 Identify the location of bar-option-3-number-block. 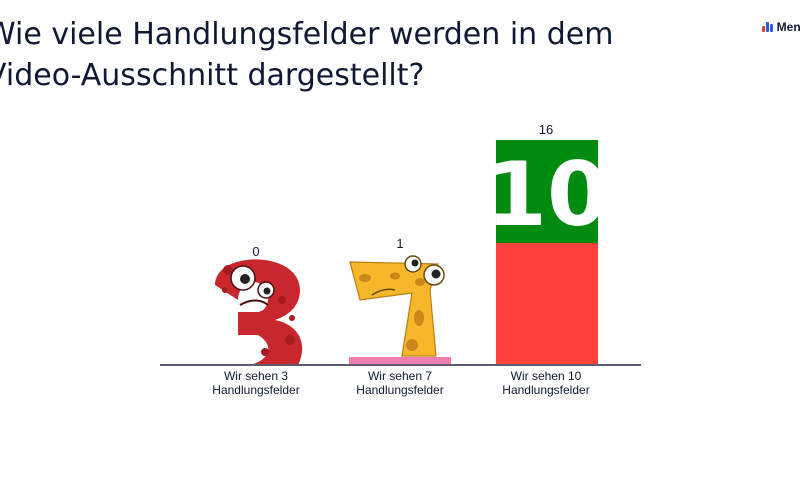
(547, 191).